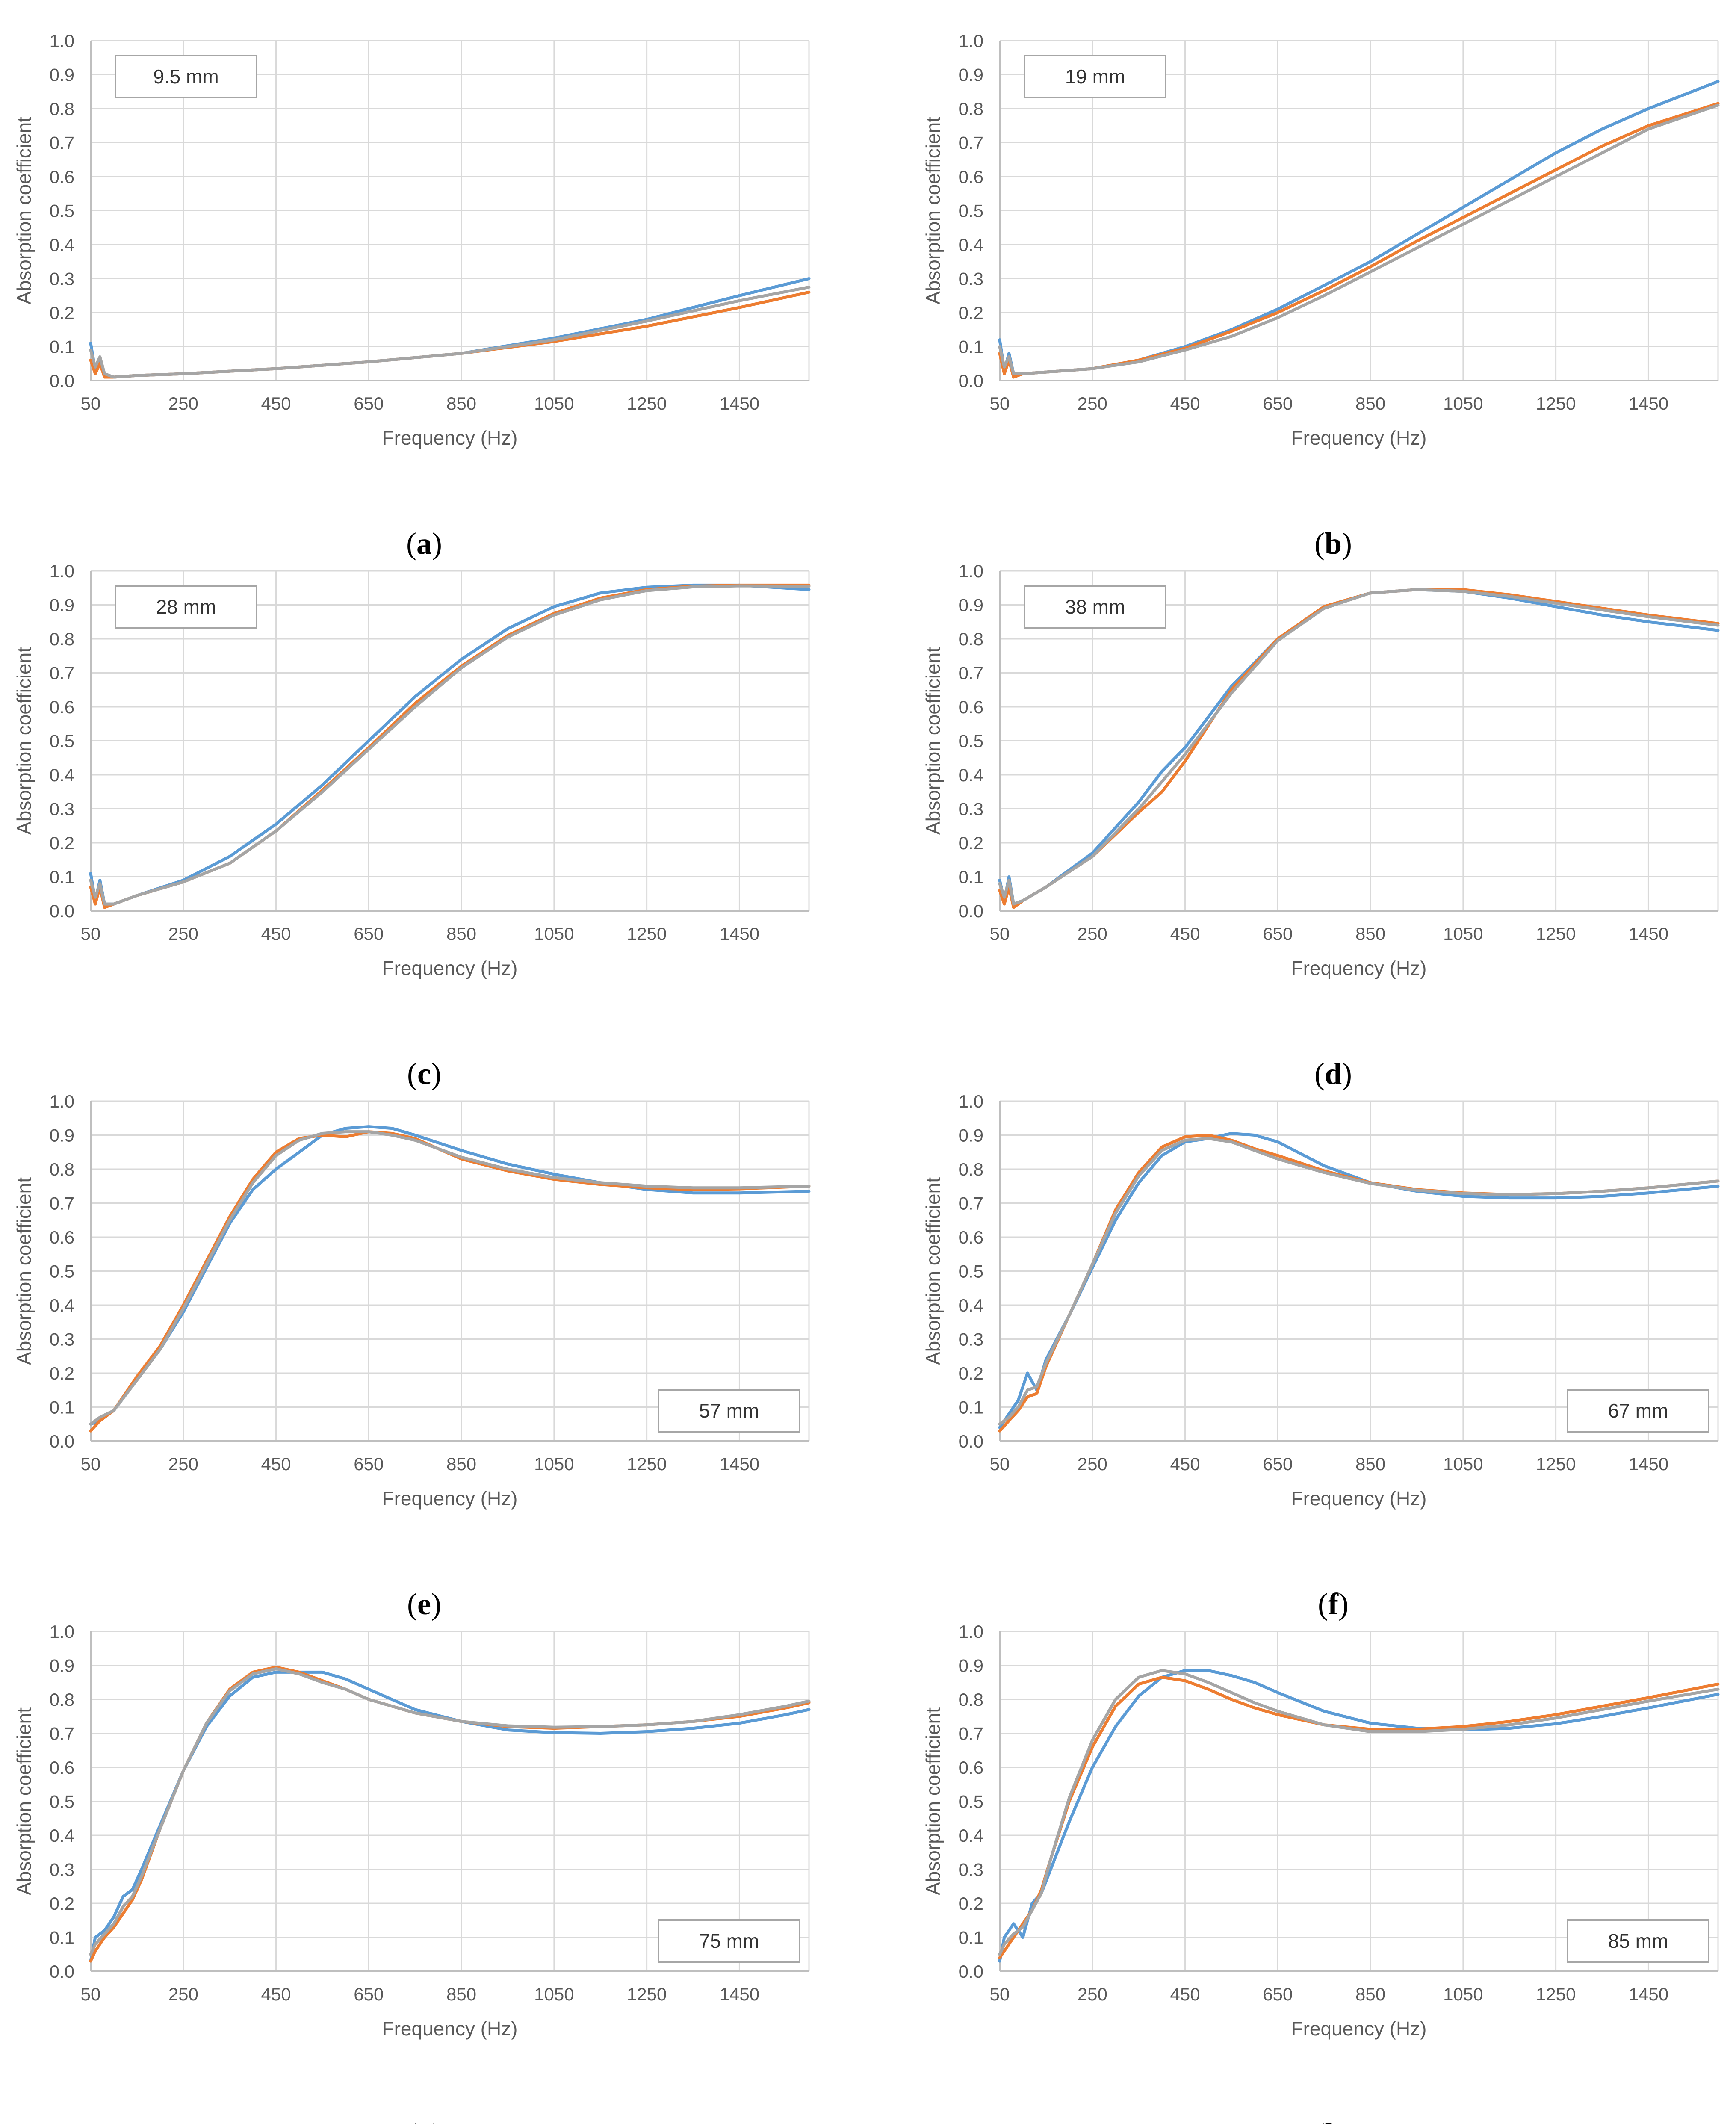 This screenshot has width=1736, height=2124. Describe the element at coordinates (186, 76) in the screenshot. I see `thickness-label: 9.5 mm` at that location.